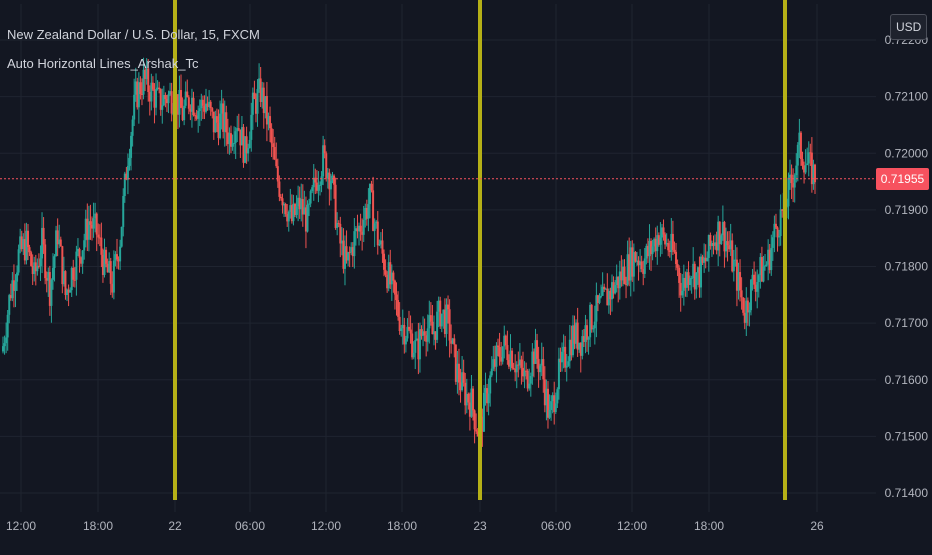 The height and width of the screenshot is (555, 932). What do you see at coordinates (907, 97) in the screenshot?
I see `y-tick-label: 0.72100` at bounding box center [907, 97].